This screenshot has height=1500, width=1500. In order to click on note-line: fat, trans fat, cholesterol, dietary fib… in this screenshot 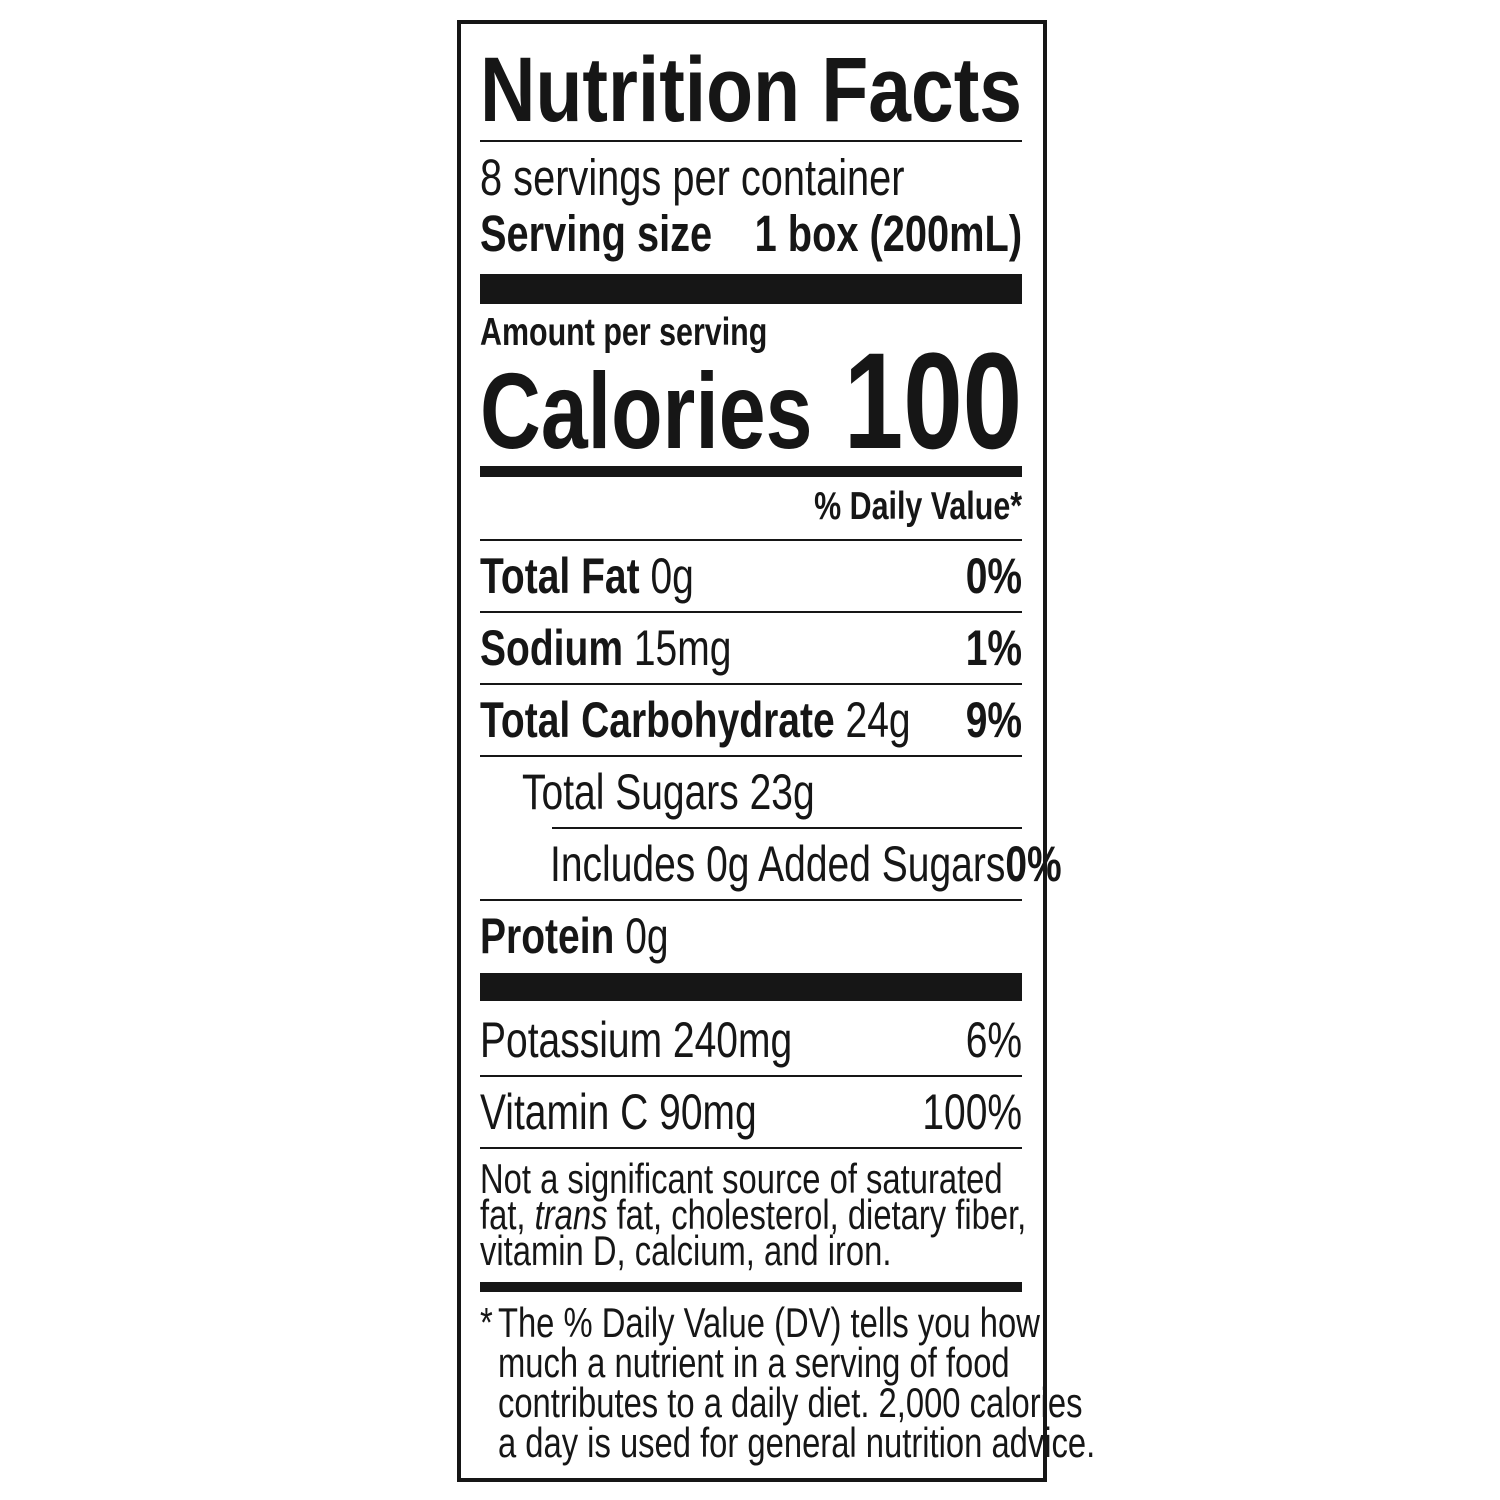, I will do `click(753, 1215)`.